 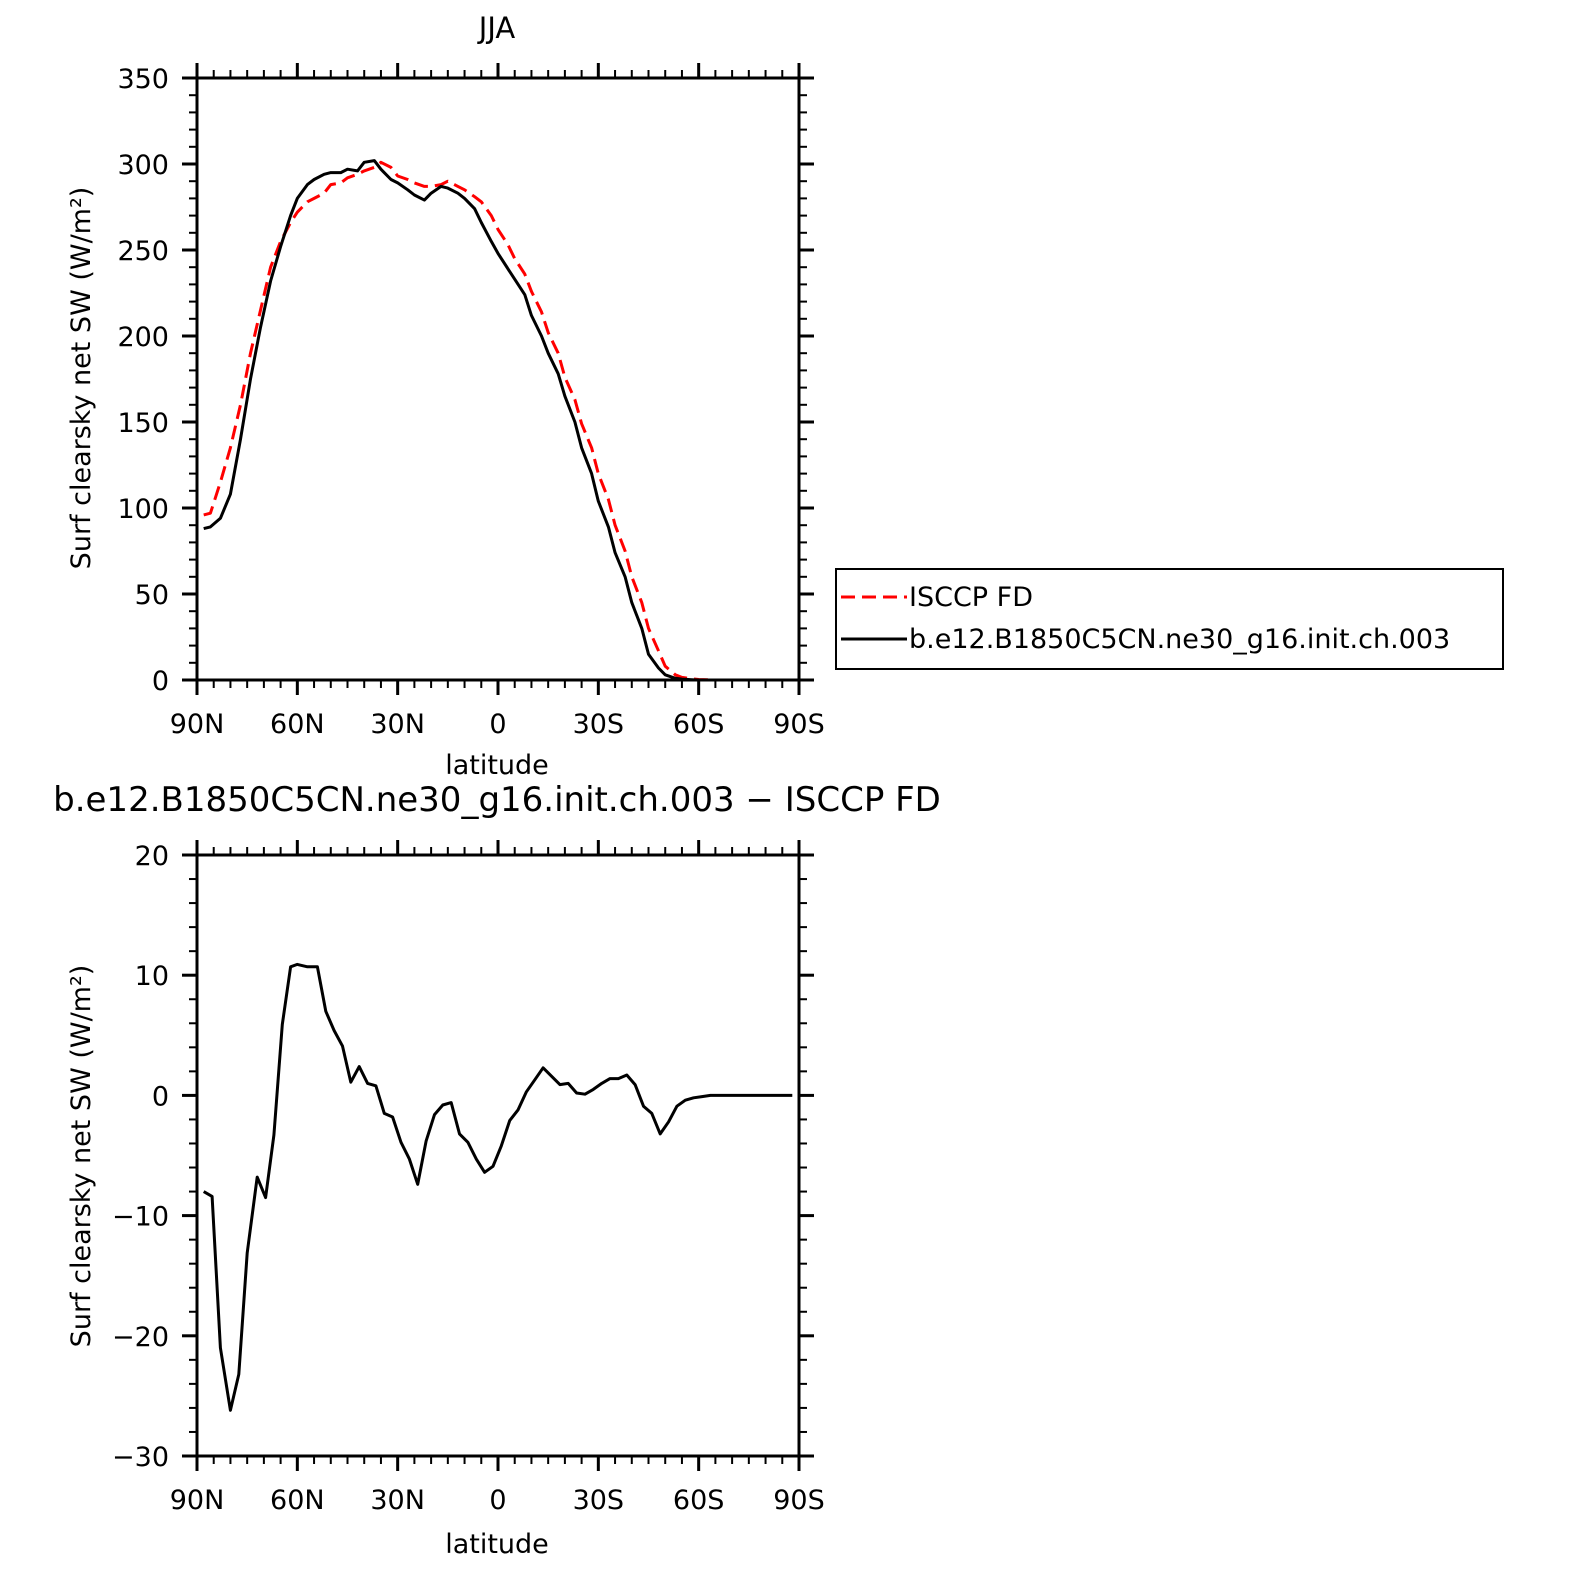 I want to click on top-xtick-label: 30N, so click(x=397, y=724).